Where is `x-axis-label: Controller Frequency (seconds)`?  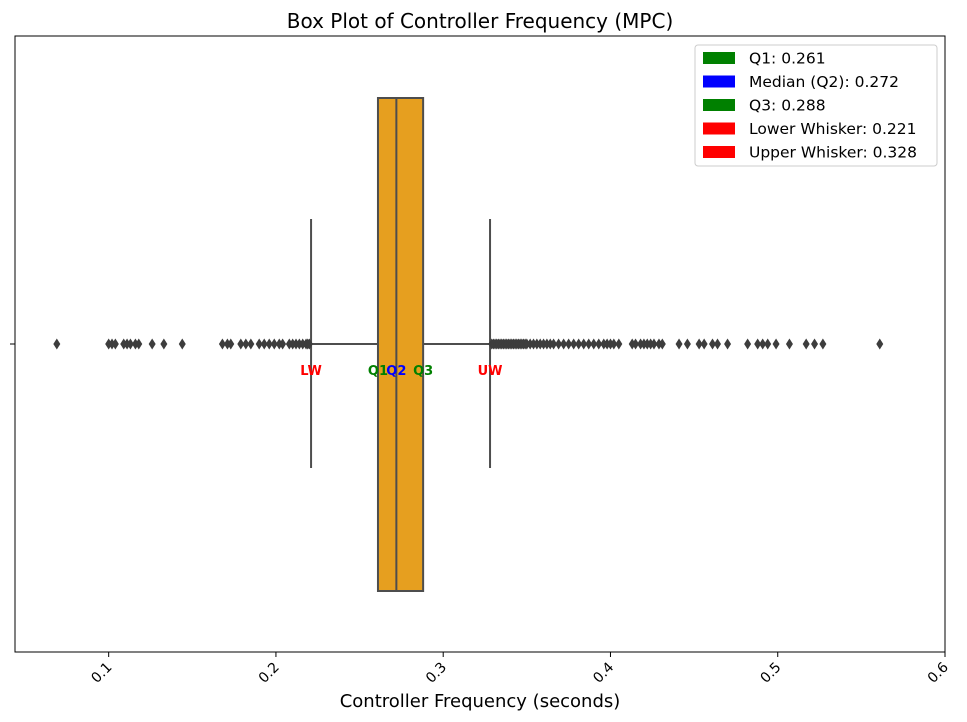 x-axis-label: Controller Frequency (seconds) is located at coordinates (480, 701).